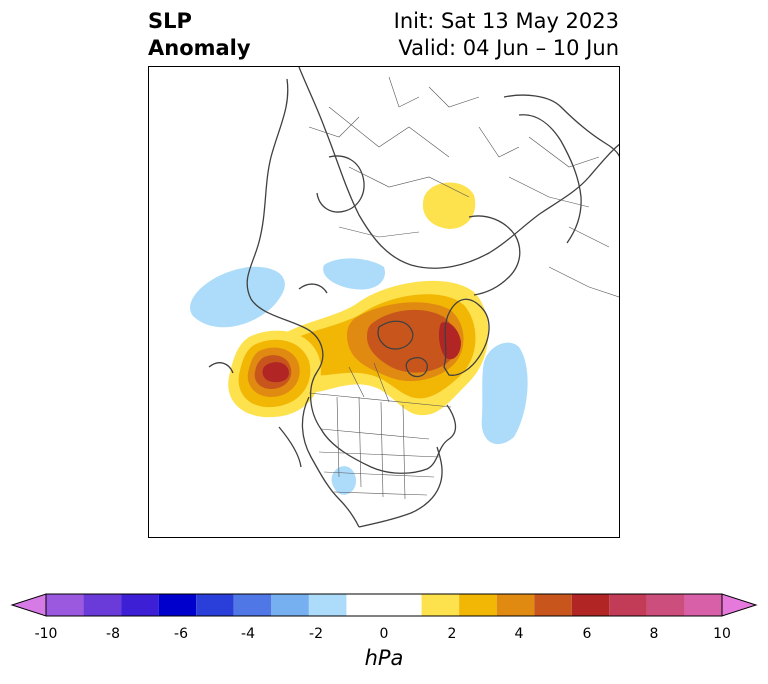 The height and width of the screenshot is (684, 768). Describe the element at coordinates (722, 634) in the screenshot. I see `colorbar-tick-label: 10` at that location.